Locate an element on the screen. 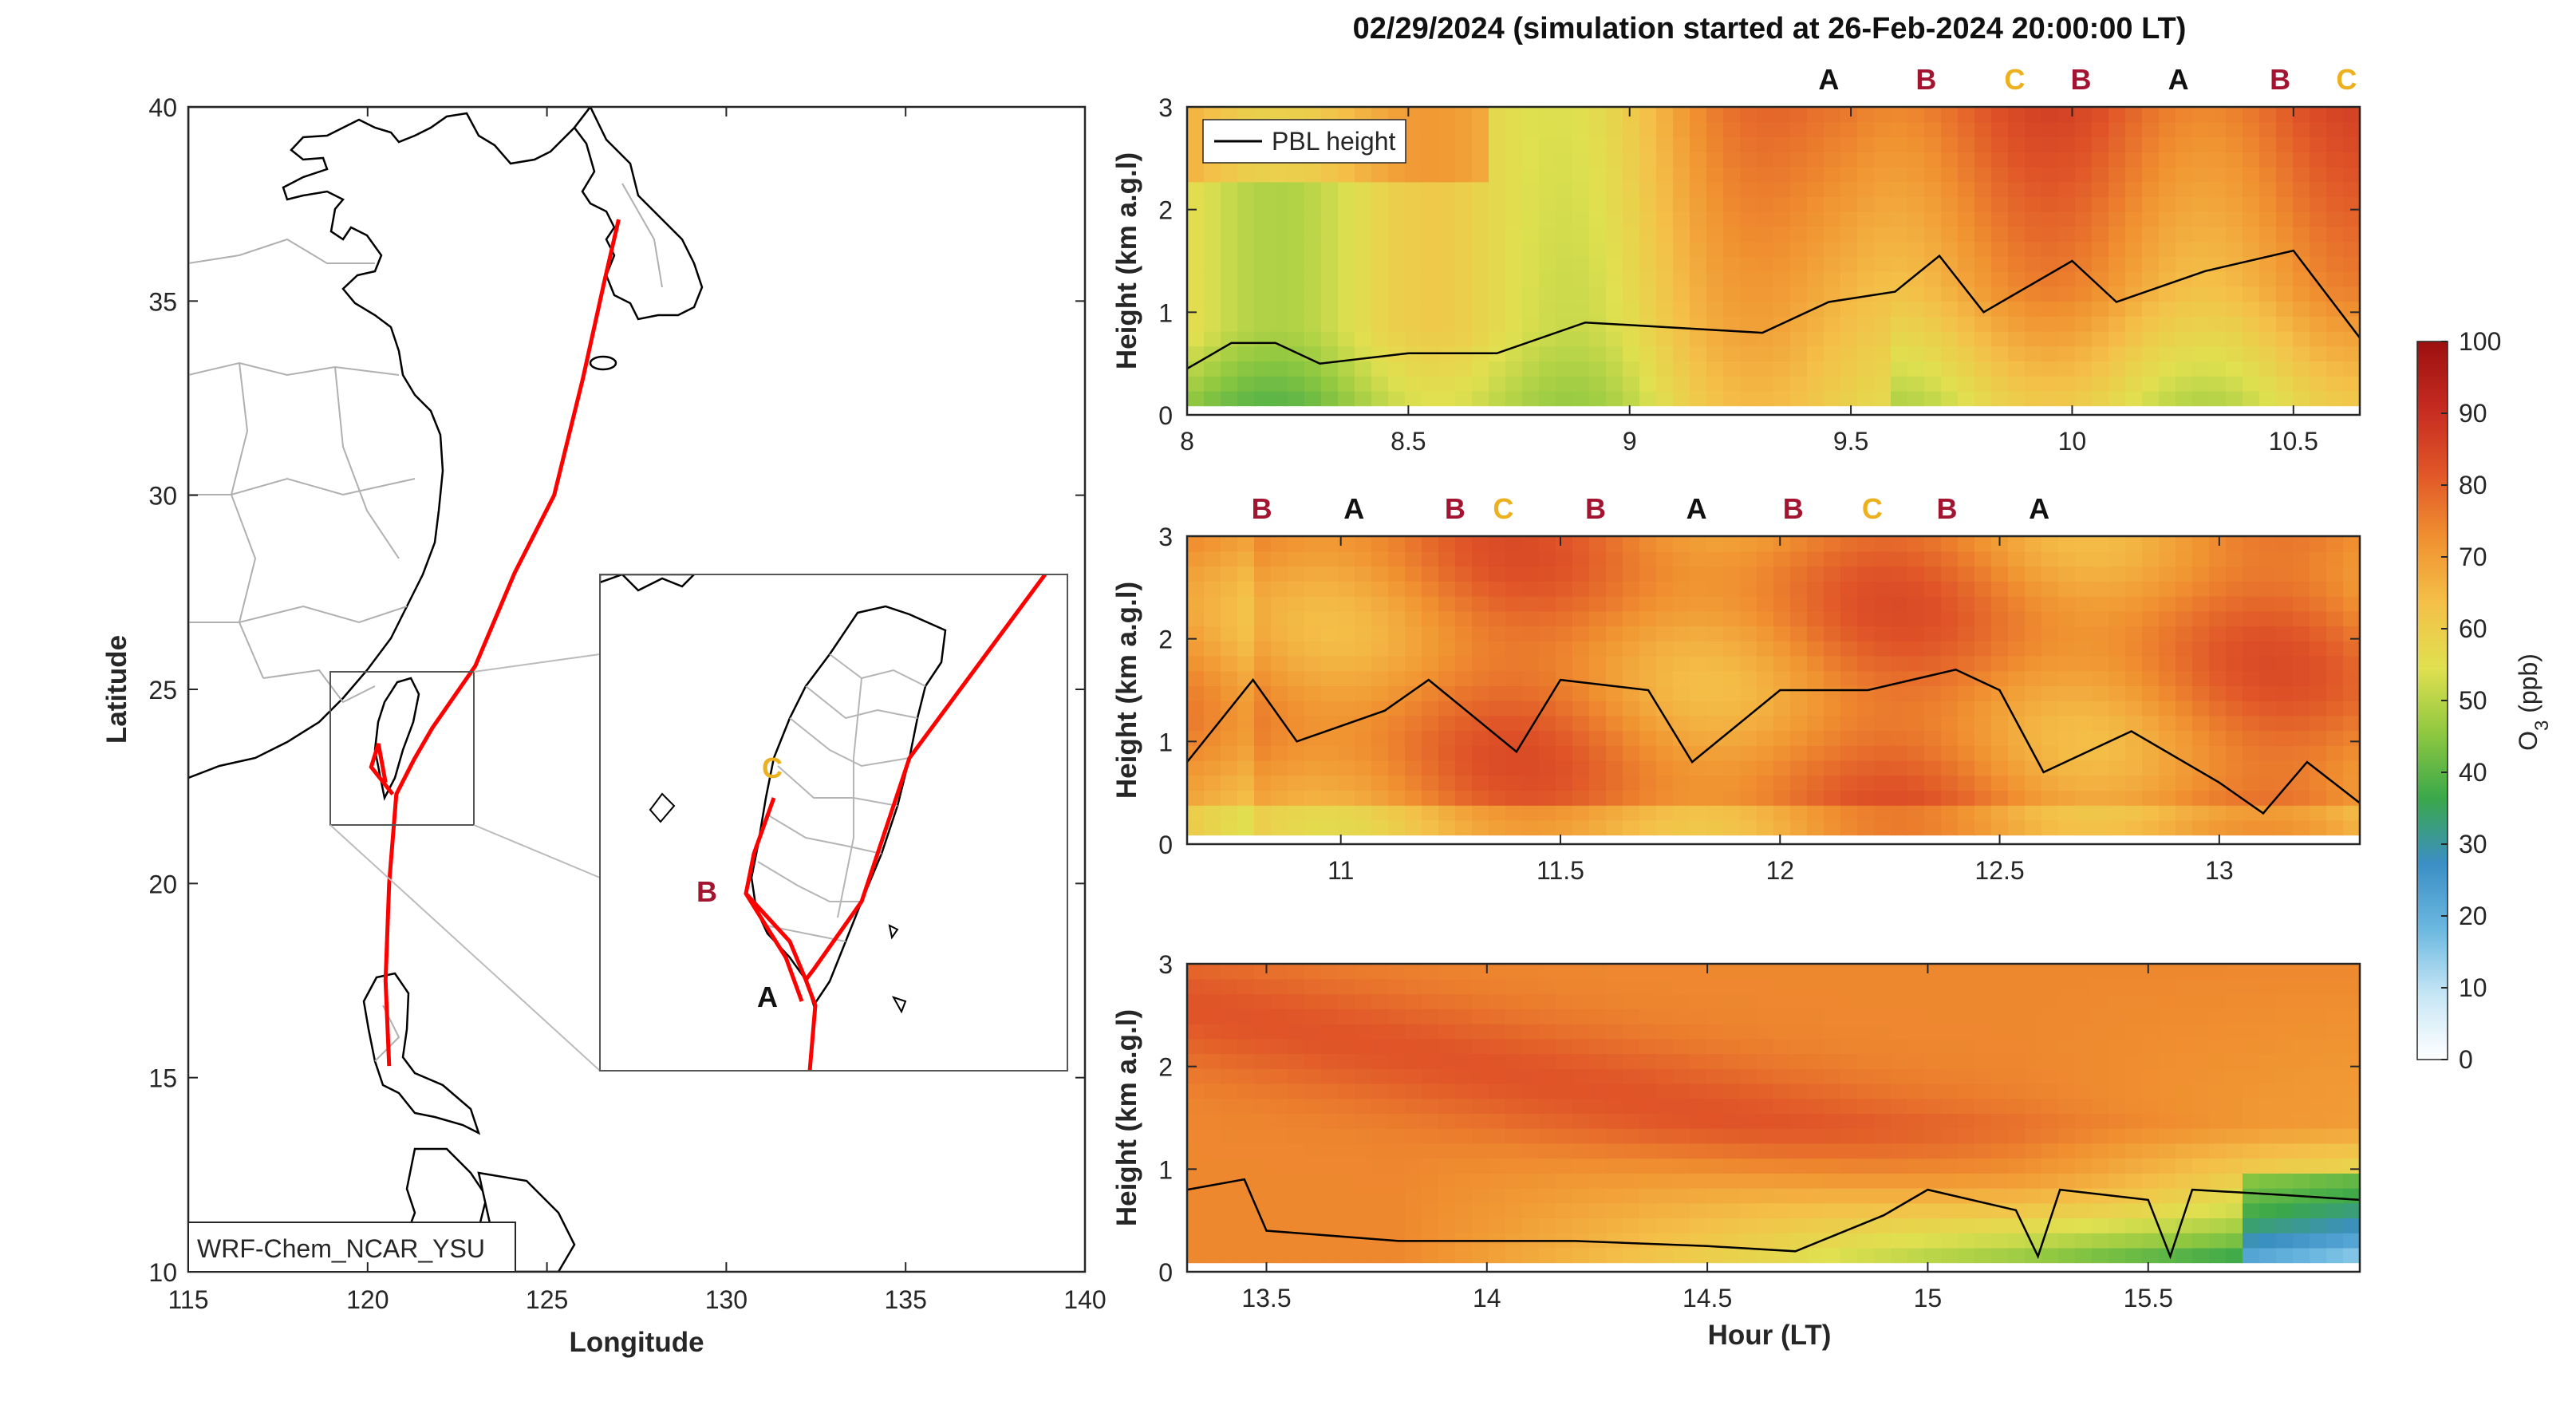 This screenshot has width=2576, height=1413. site-marker-b: B is located at coordinates (1595, 508).